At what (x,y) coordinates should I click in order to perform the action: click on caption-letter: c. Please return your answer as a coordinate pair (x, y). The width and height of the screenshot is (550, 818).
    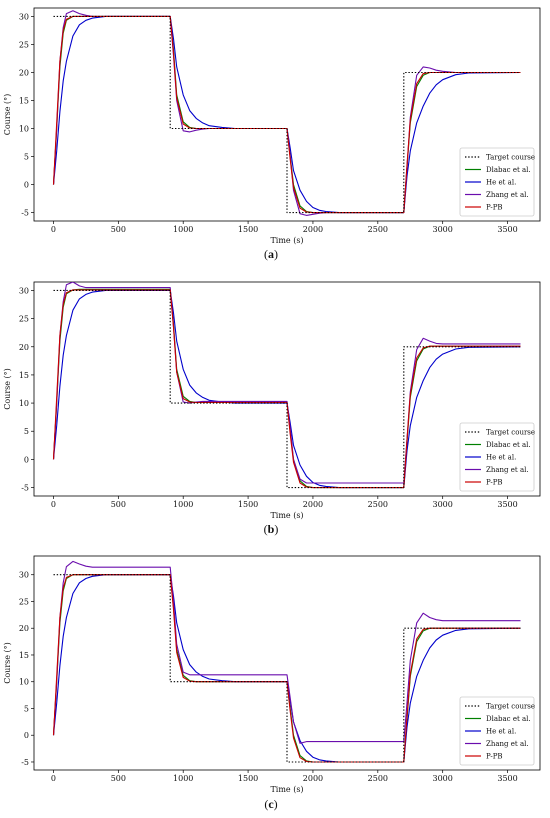
    Looking at the image, I should click on (271, 804).